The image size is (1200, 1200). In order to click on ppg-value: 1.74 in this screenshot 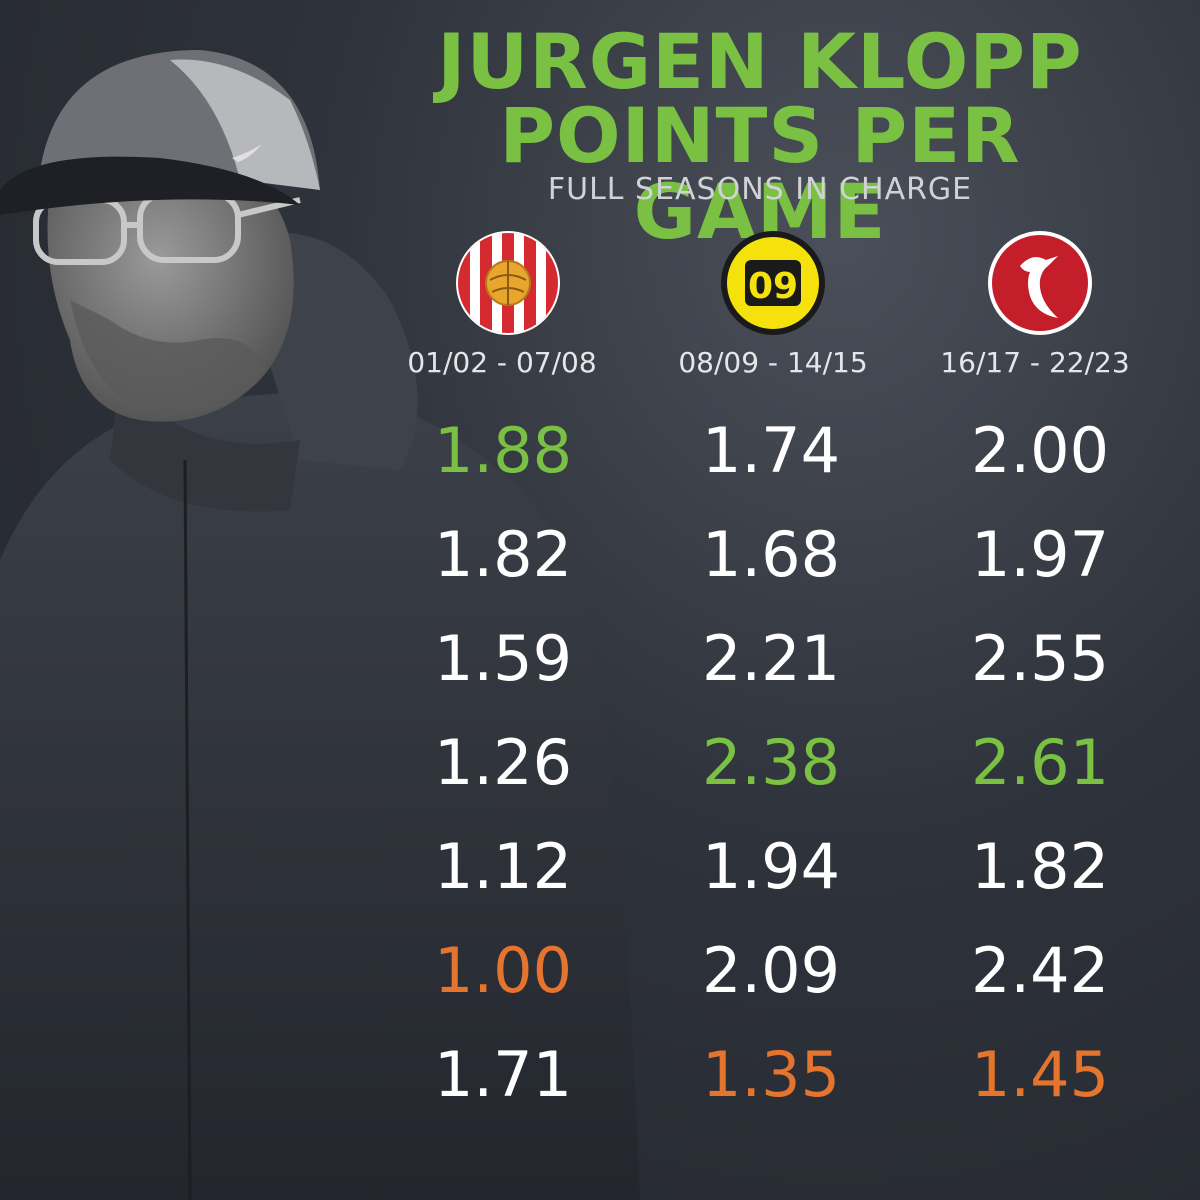, I will do `click(771, 450)`.